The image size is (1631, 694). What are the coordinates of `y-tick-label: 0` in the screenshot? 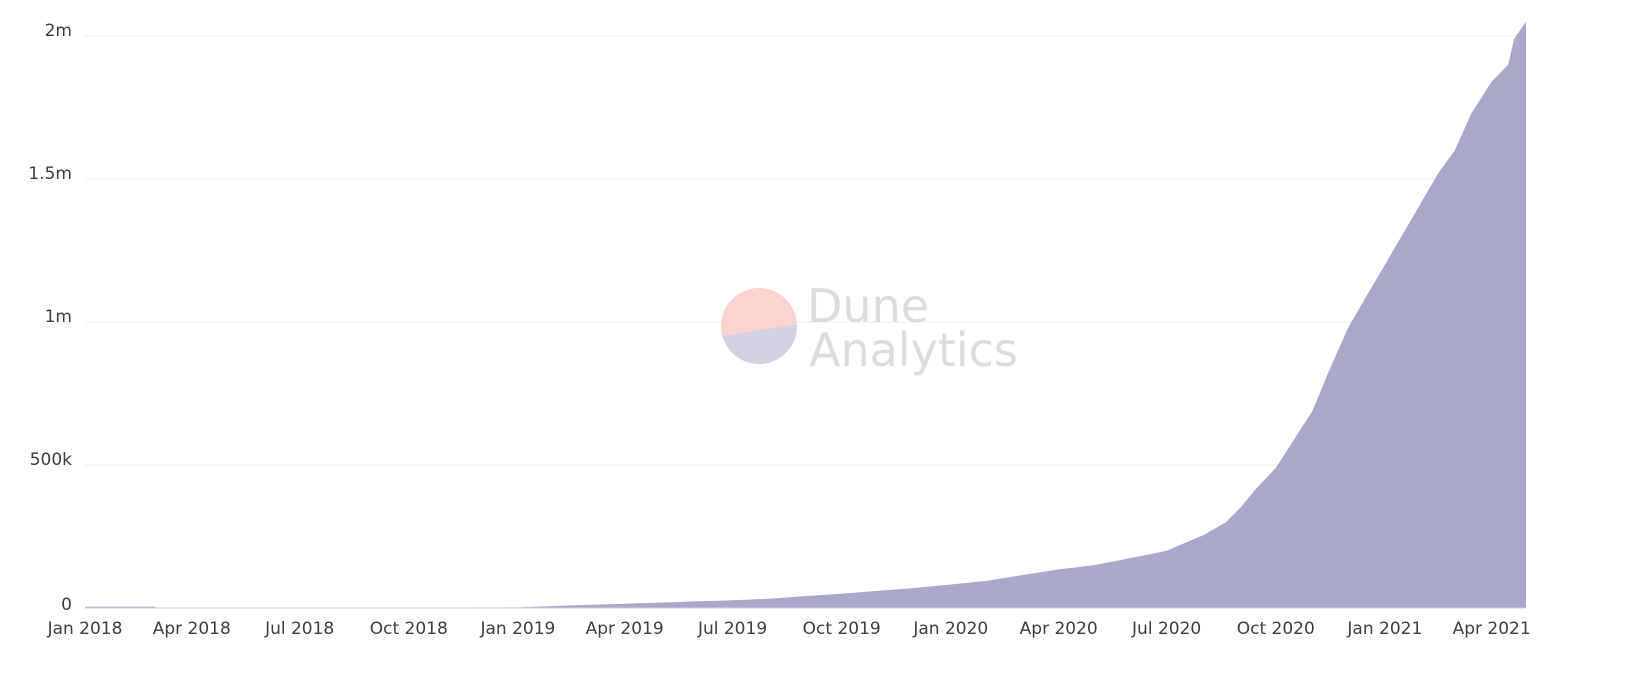 It's located at (66, 605).